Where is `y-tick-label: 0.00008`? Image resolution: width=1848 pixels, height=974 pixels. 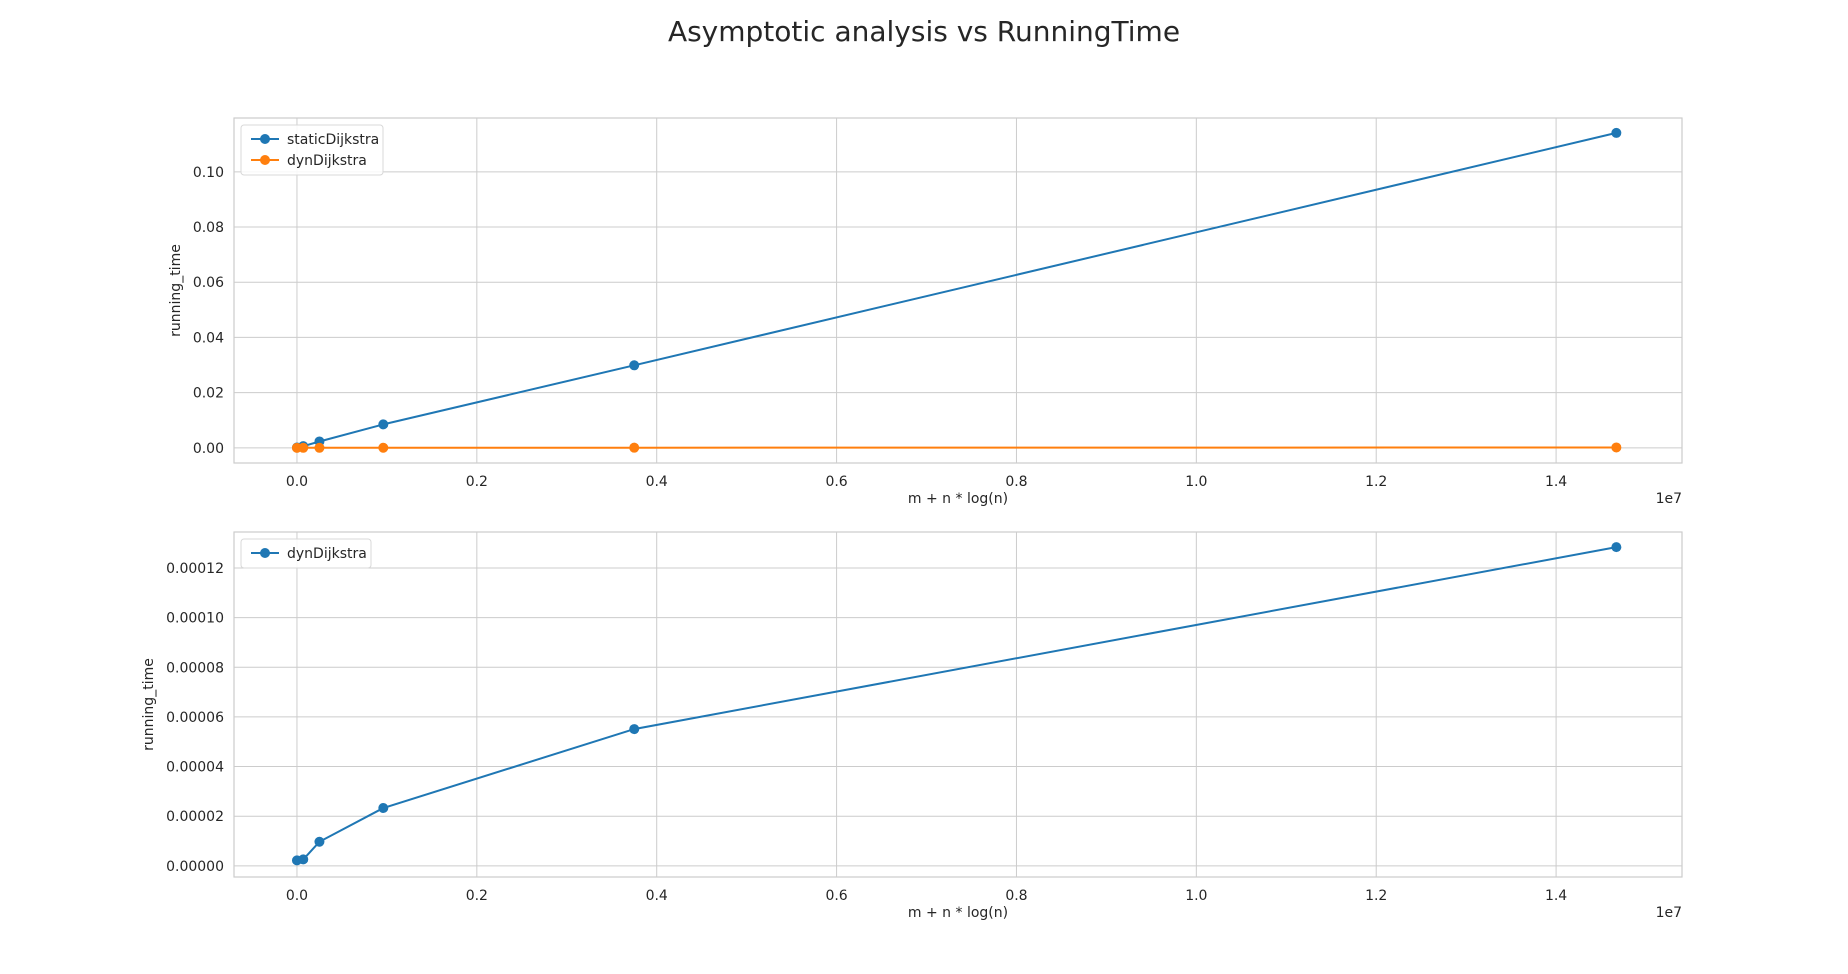
y-tick-label: 0.00008 is located at coordinates (195, 668).